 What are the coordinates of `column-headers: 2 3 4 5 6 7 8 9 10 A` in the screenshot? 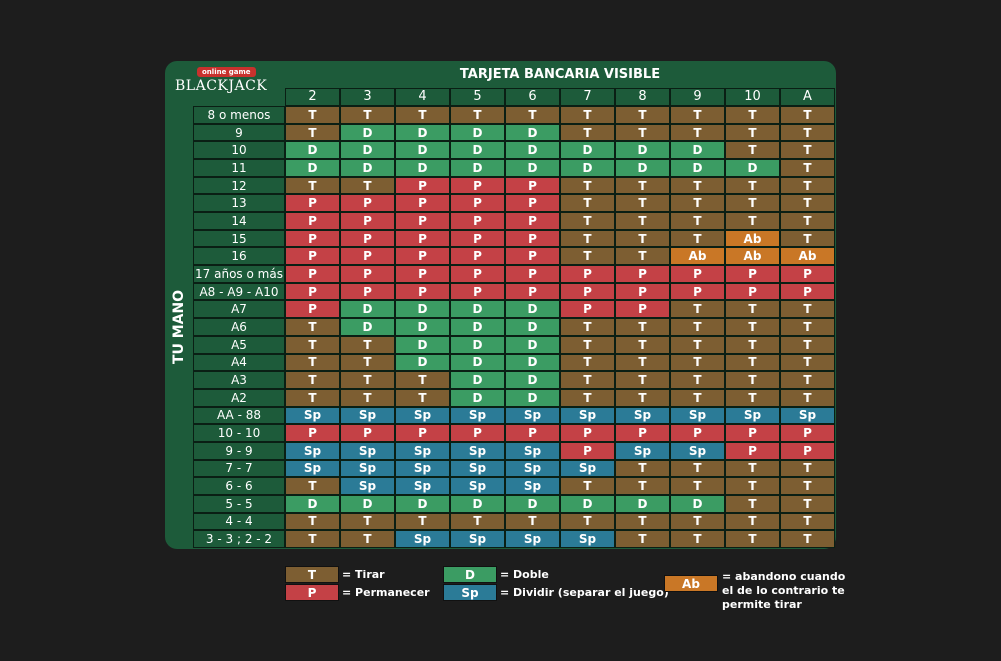 It's located at (560, 97).